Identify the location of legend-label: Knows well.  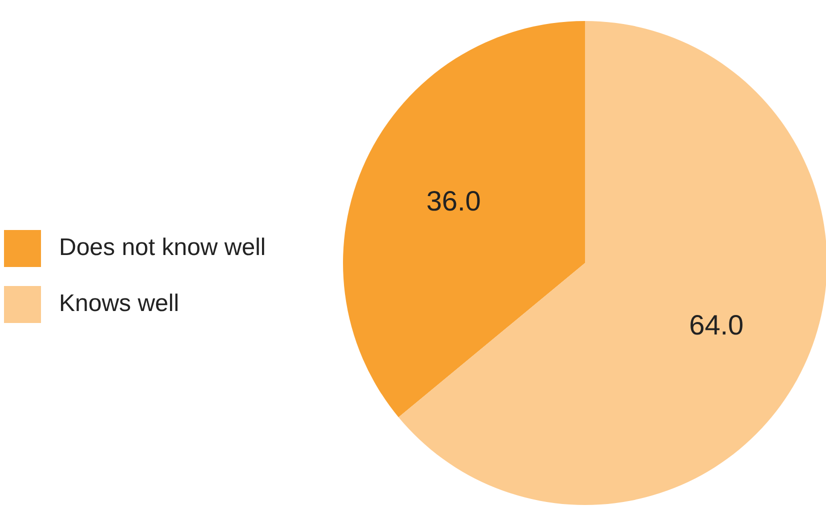
(119, 304).